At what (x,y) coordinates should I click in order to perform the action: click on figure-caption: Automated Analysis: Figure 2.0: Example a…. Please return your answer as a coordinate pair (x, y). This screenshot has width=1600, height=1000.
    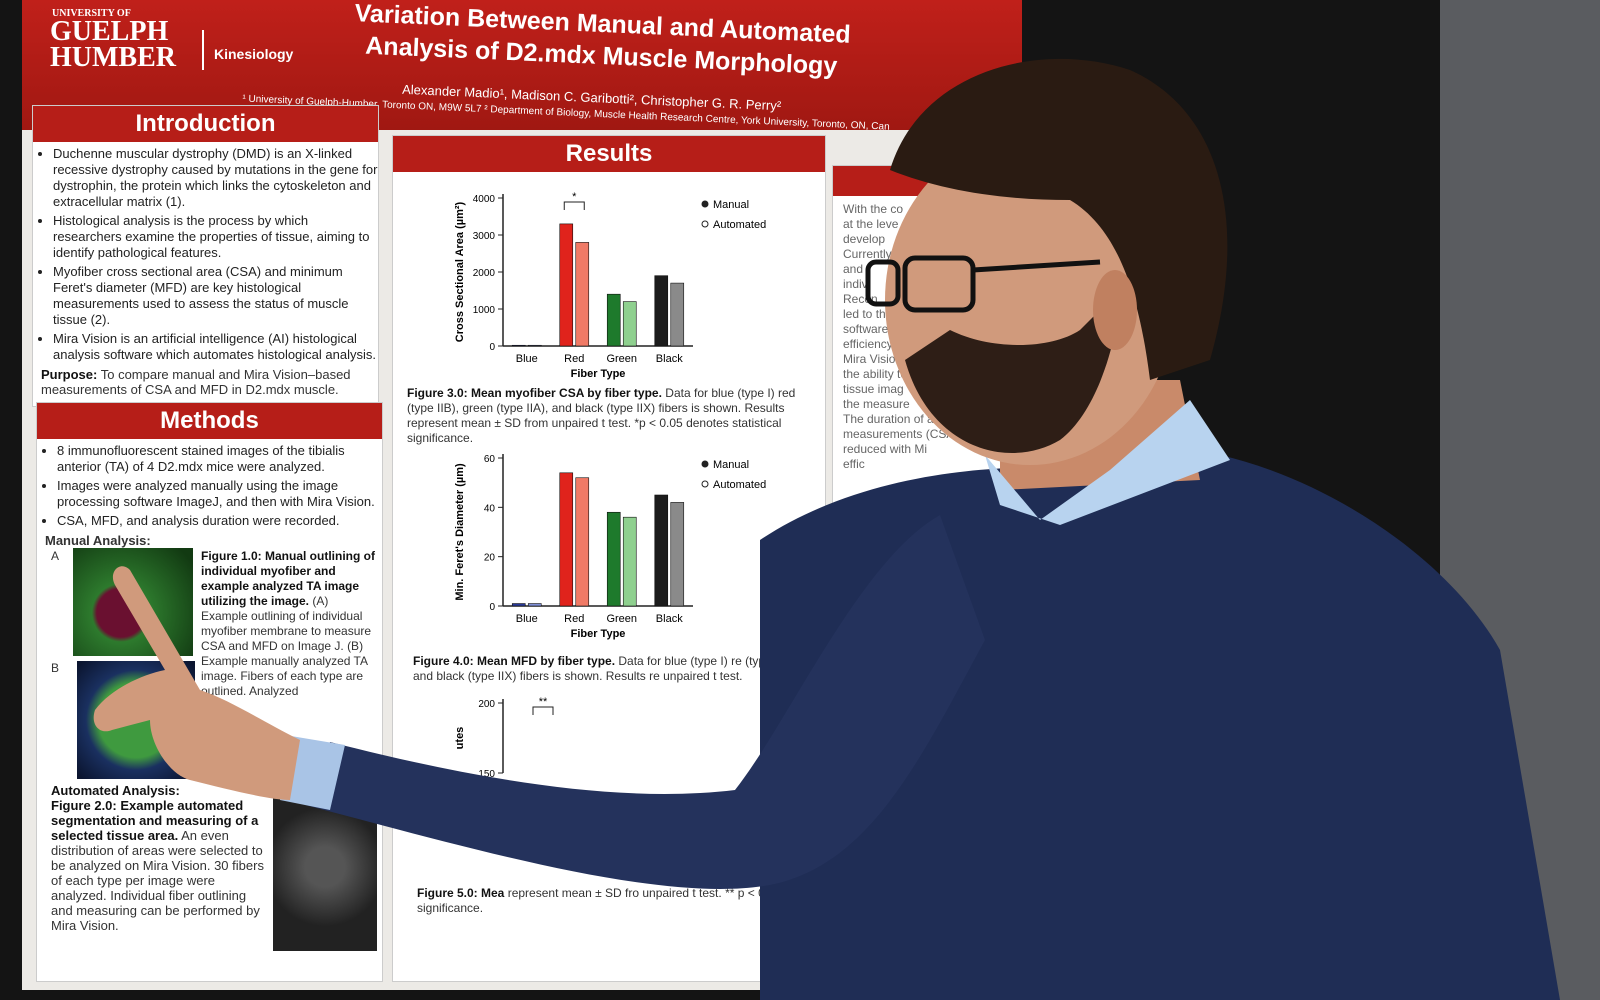
    Looking at the image, I should click on (161, 858).